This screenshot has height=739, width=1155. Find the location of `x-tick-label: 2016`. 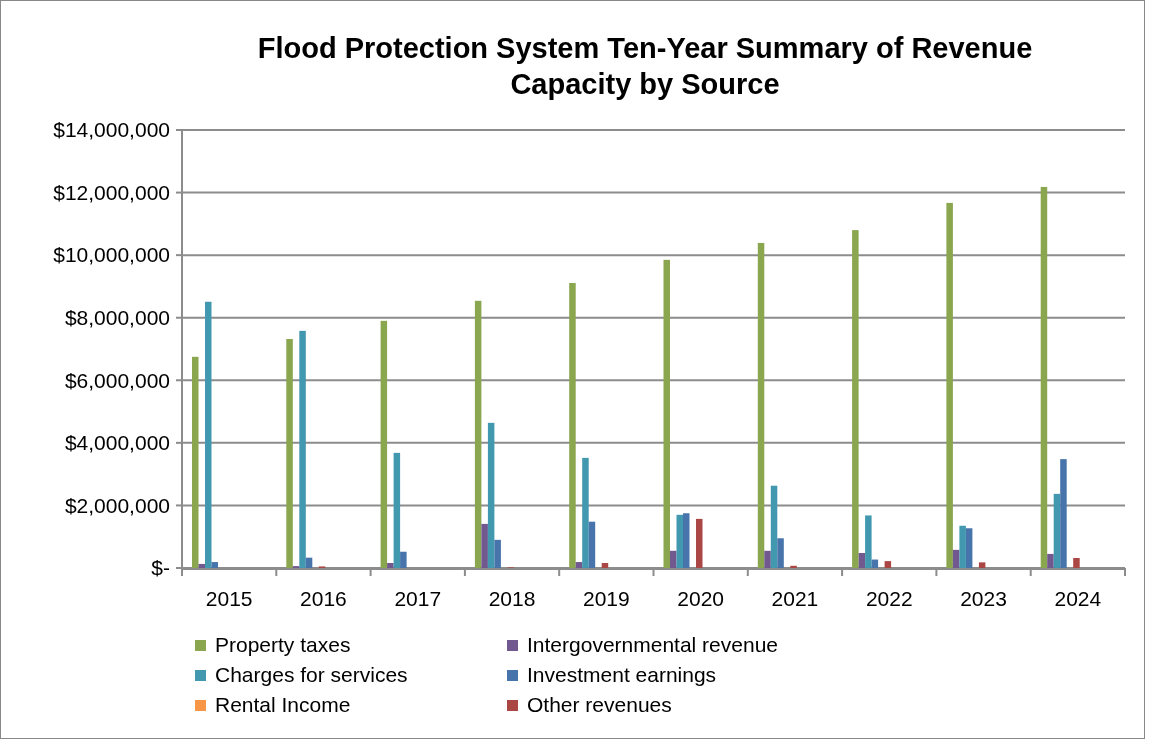

x-tick-label: 2016 is located at coordinates (323, 598).